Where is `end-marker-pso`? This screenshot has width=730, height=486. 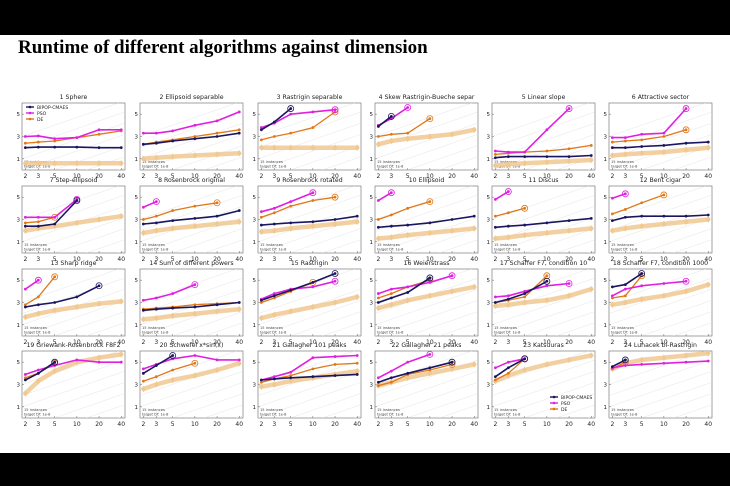 end-marker-pso is located at coordinates (391, 193).